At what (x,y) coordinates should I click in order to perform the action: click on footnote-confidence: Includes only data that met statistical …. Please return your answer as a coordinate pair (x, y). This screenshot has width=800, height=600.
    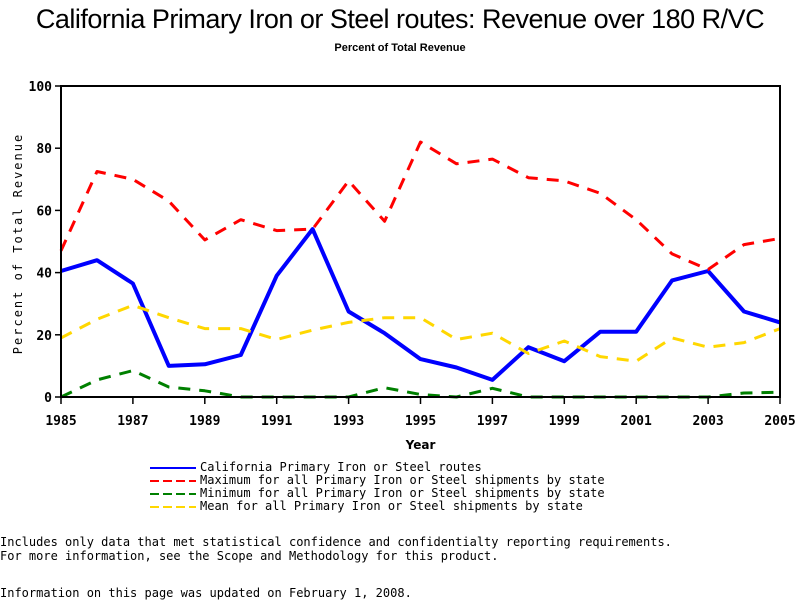
    Looking at the image, I should click on (336, 542).